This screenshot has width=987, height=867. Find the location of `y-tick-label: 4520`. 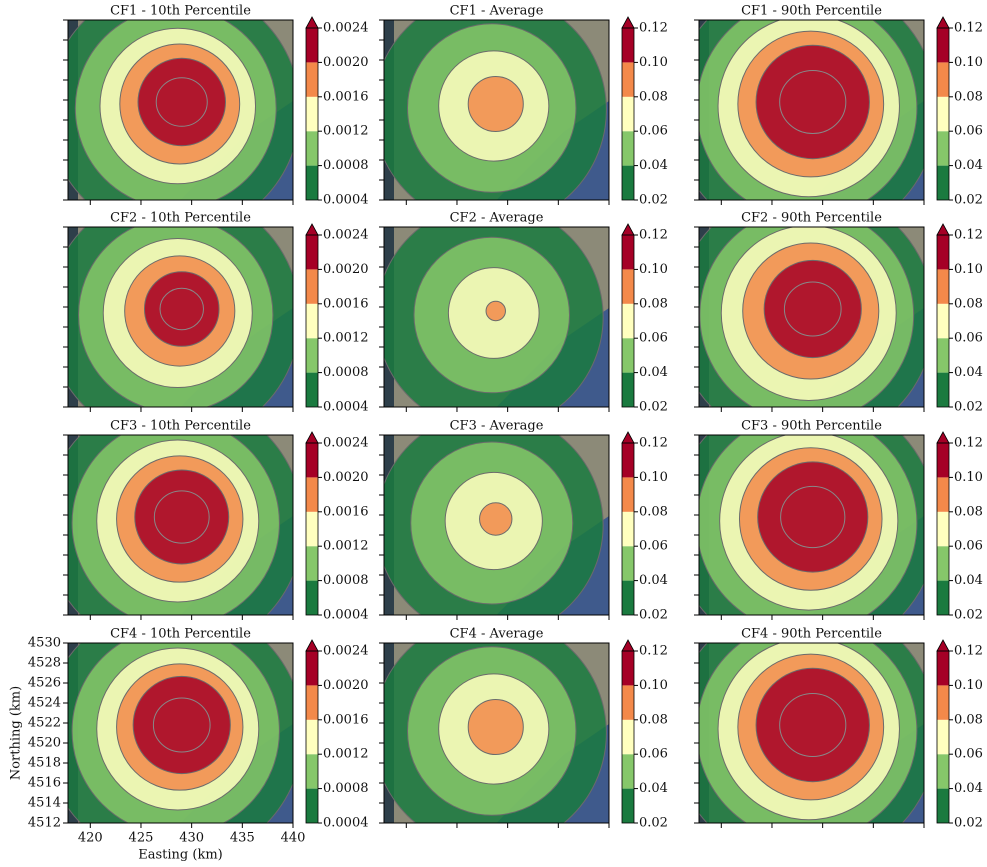

y-tick-label: 4520 is located at coordinates (44, 743).